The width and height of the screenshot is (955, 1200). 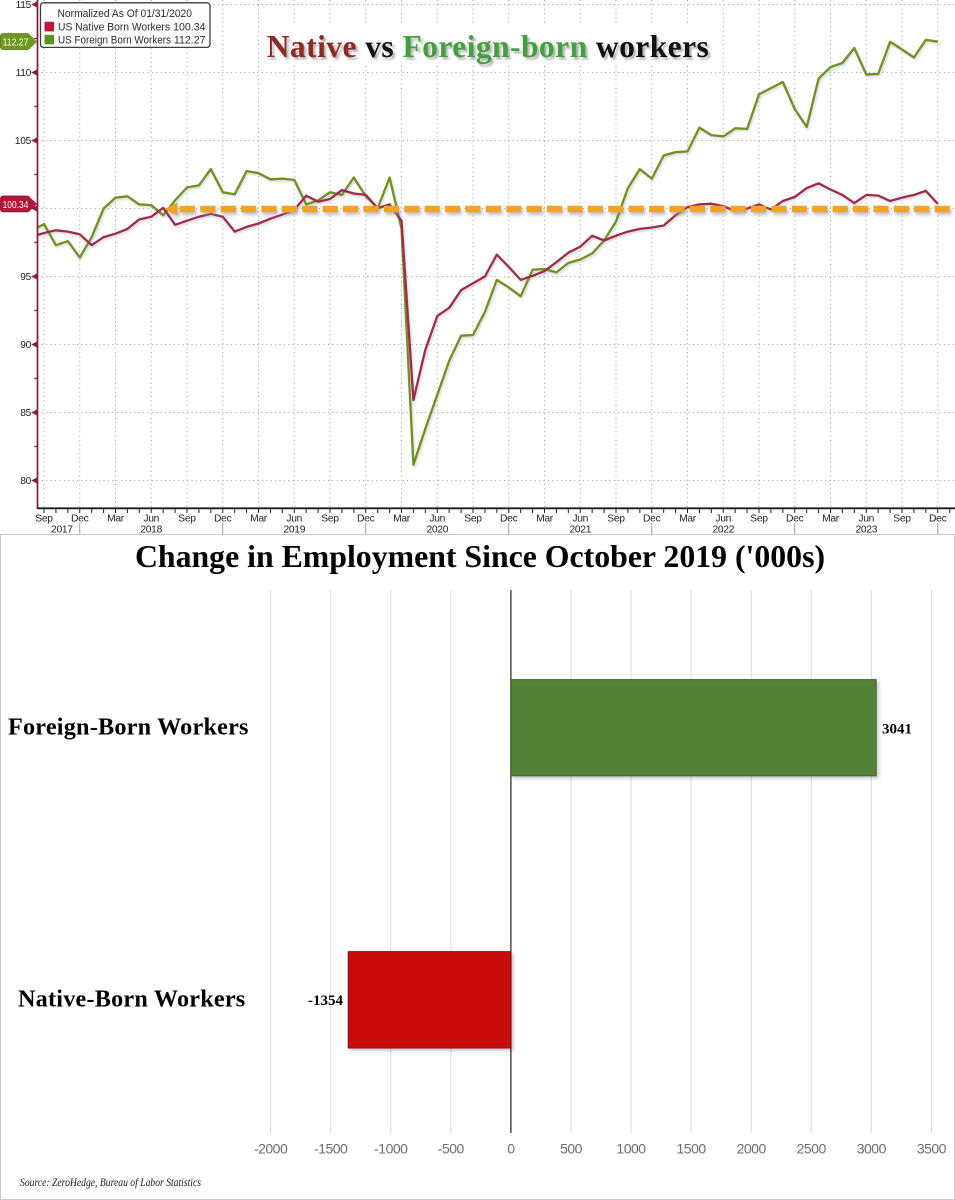 I want to click on svg-text: -2000, so click(x=271, y=1149).